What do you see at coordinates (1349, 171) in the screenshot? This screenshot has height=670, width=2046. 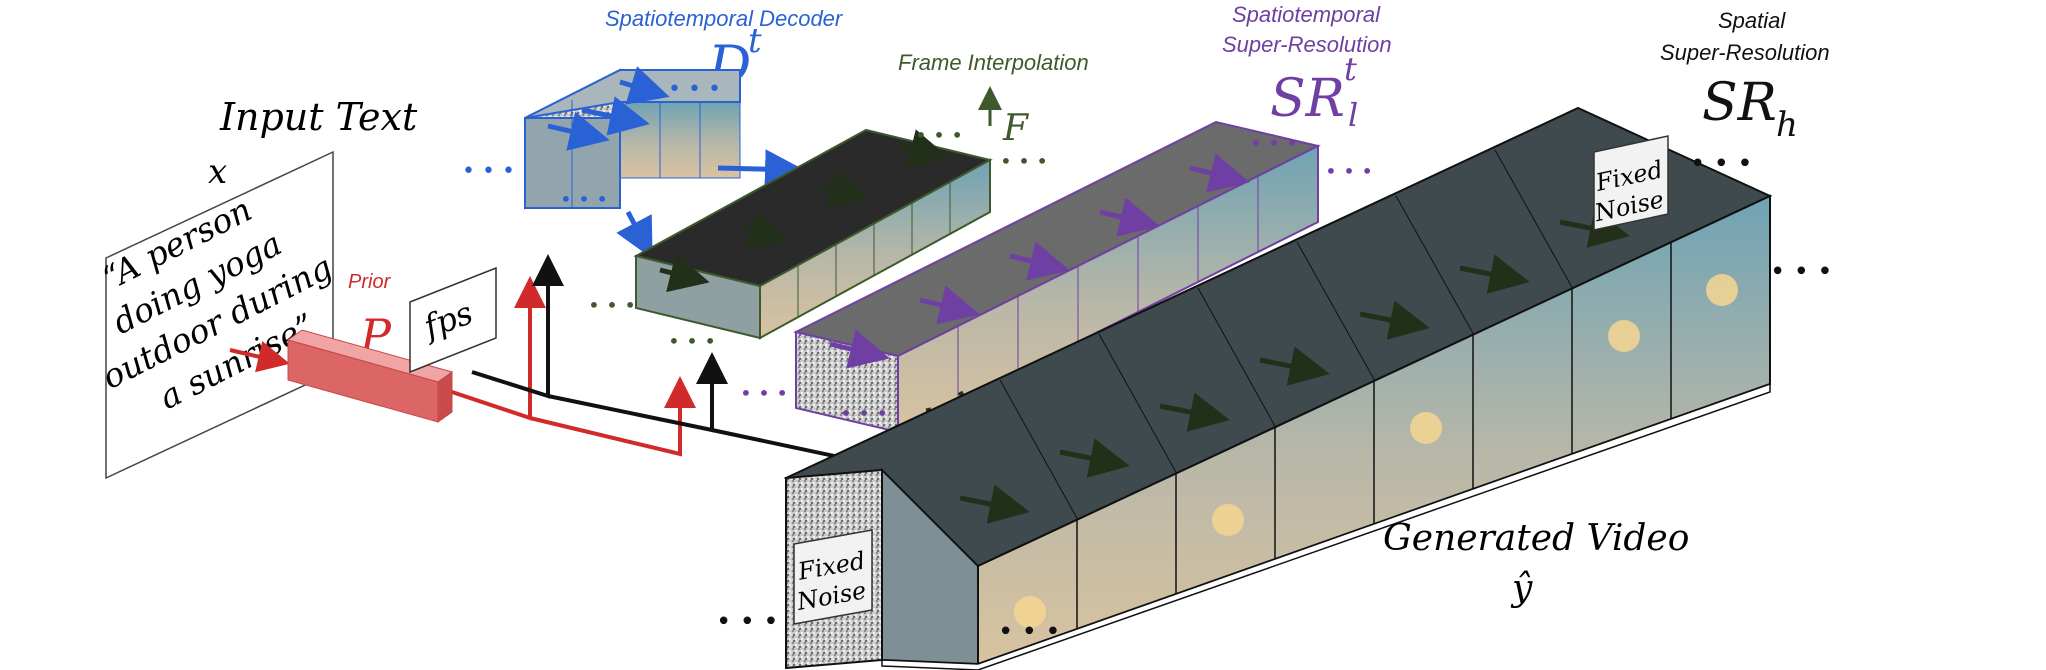 I see `srl-ellipsis-right: • • •` at bounding box center [1349, 171].